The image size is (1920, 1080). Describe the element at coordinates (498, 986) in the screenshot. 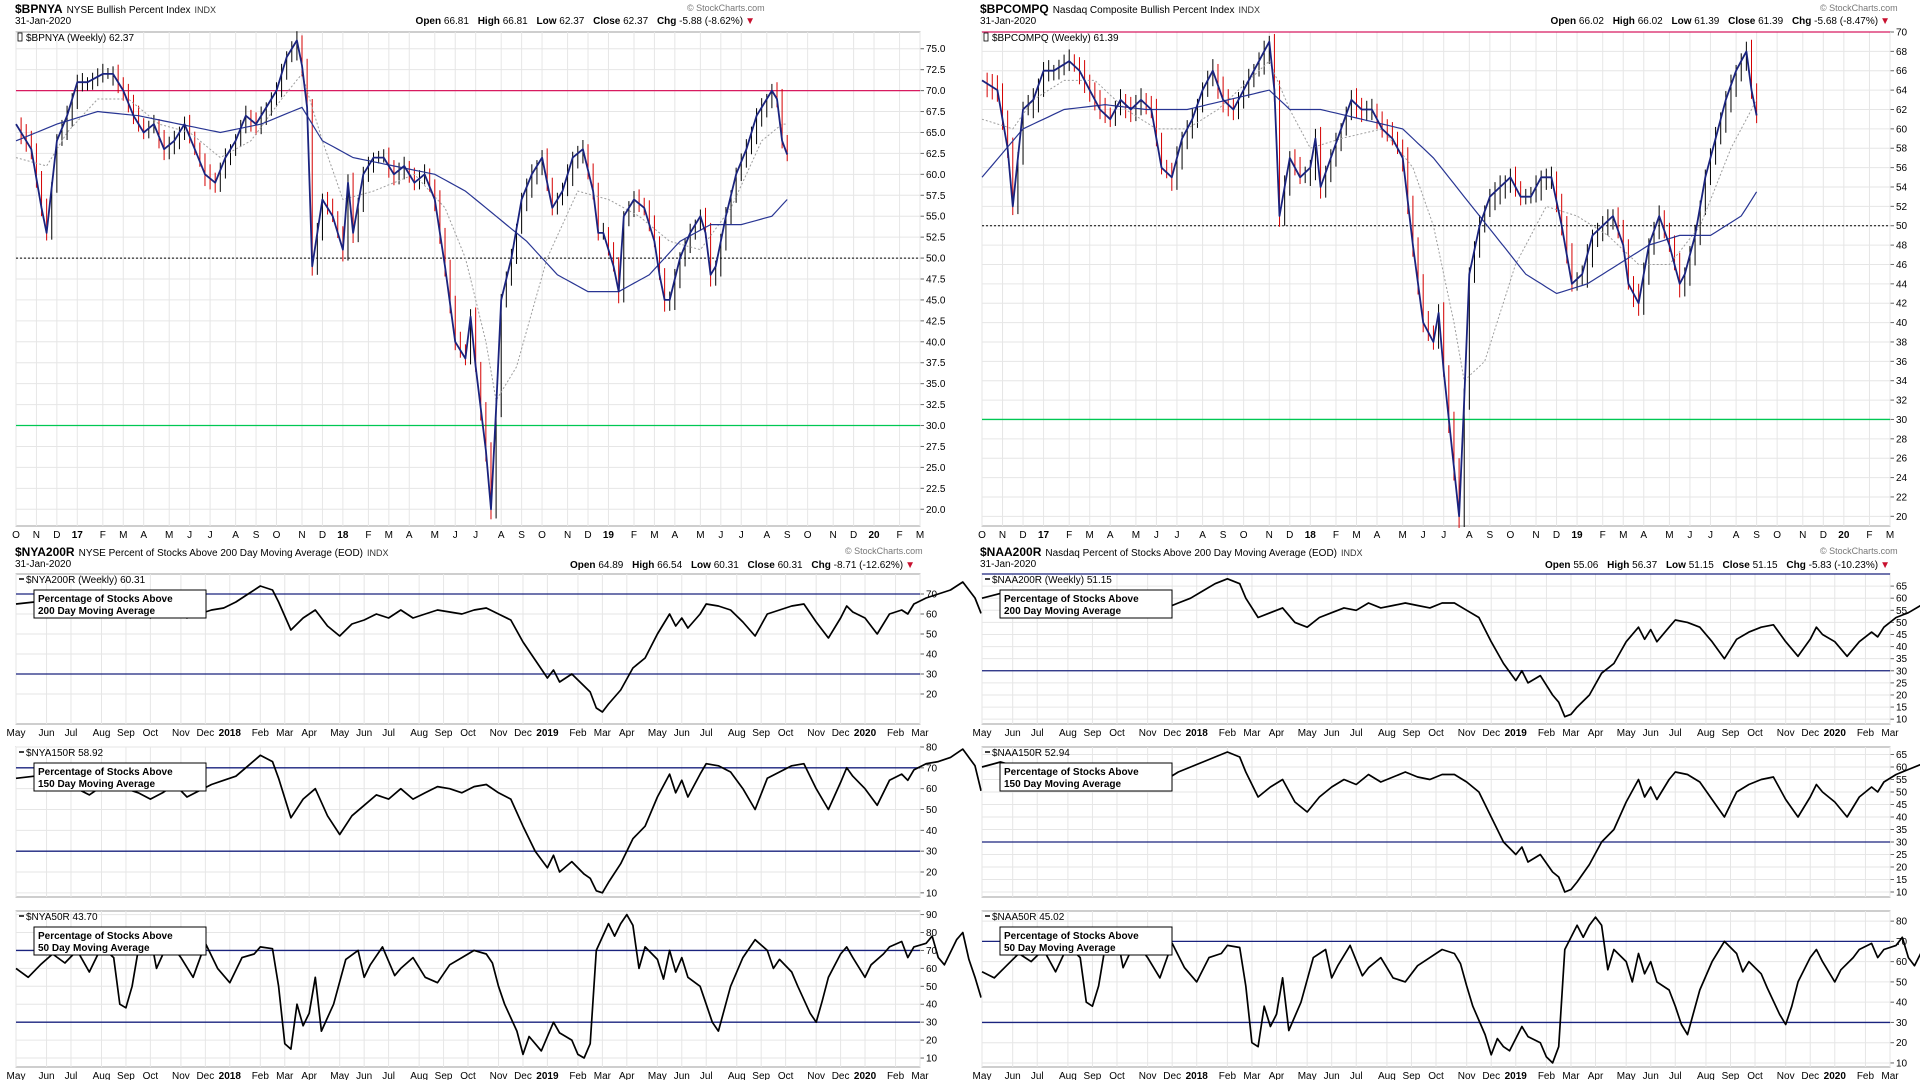

I see `nya50r-line` at that location.